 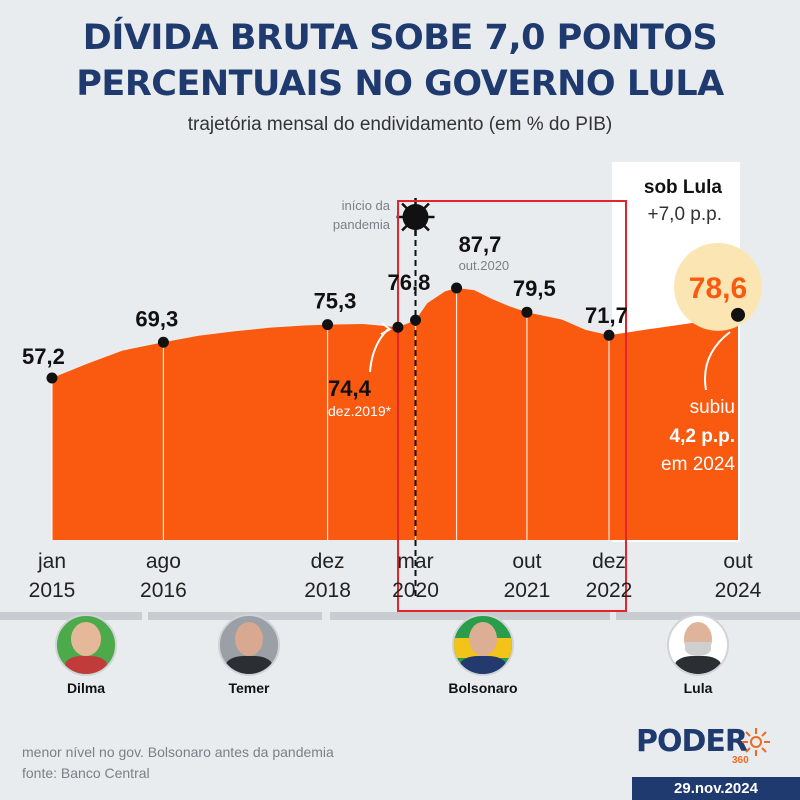 I want to click on lula-avatar, so click(x=698, y=645).